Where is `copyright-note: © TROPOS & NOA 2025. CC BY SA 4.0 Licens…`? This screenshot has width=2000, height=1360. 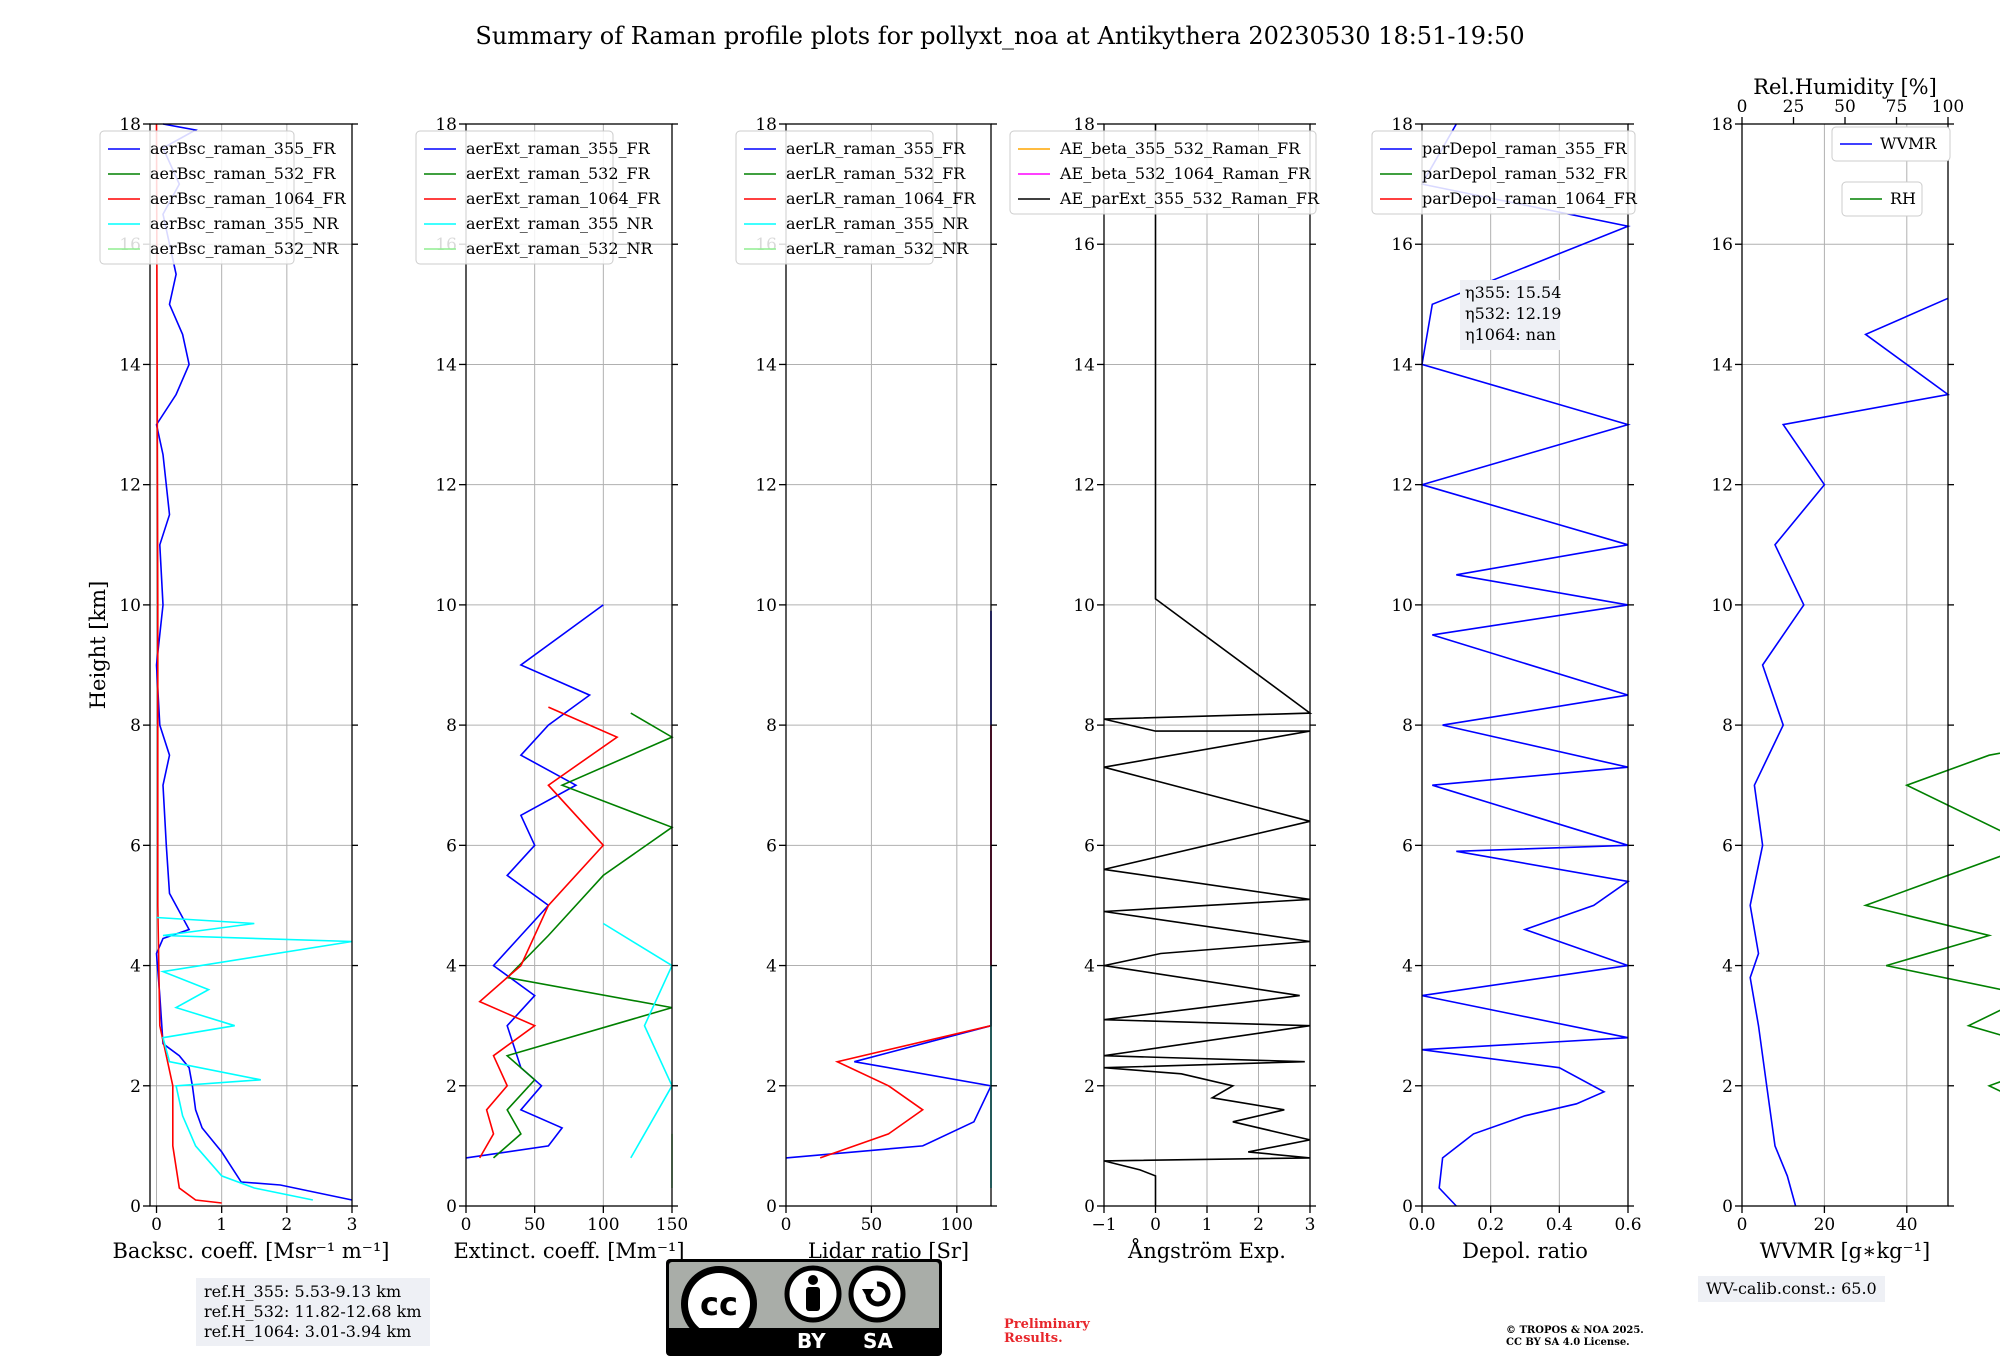
copyright-note: © TROPOS & NOA 2025. CC BY SA 4.0 Licens… is located at coordinates (1575, 1337).